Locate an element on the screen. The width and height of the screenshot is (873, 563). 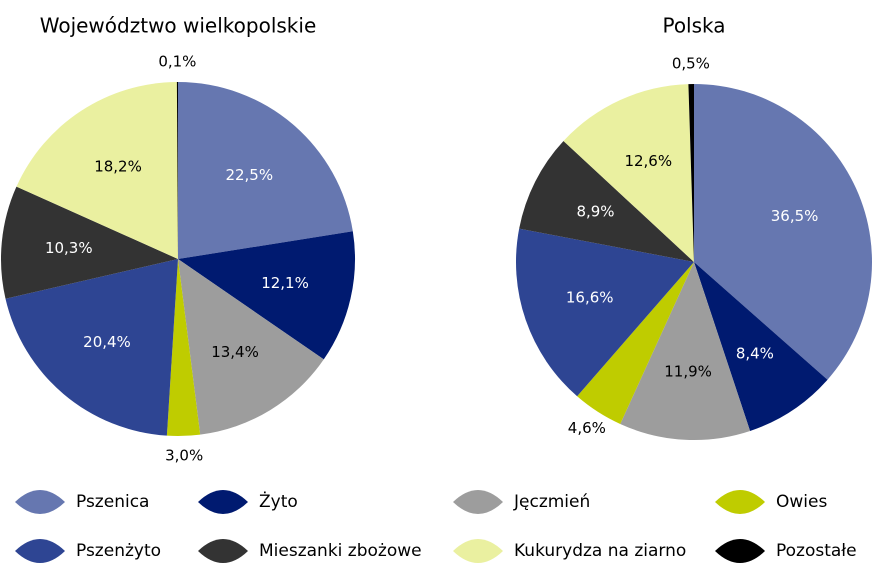
data-label: 0,1% is located at coordinates (177, 62).